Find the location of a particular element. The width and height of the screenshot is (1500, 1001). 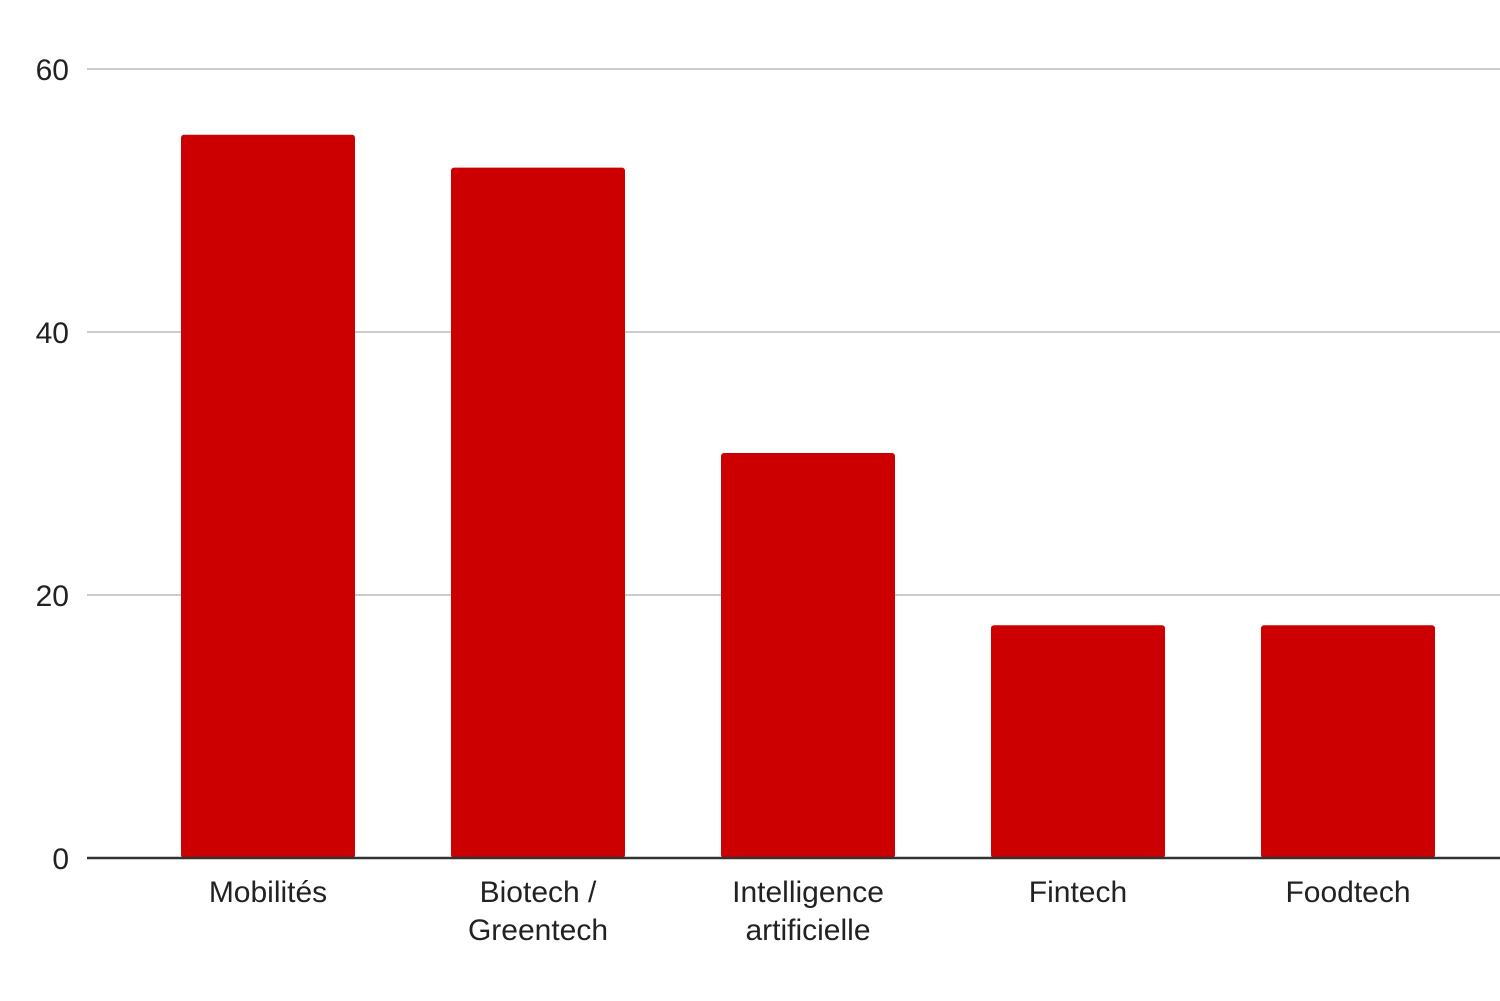

x-tick-label-line: Mobilités is located at coordinates (268, 892).